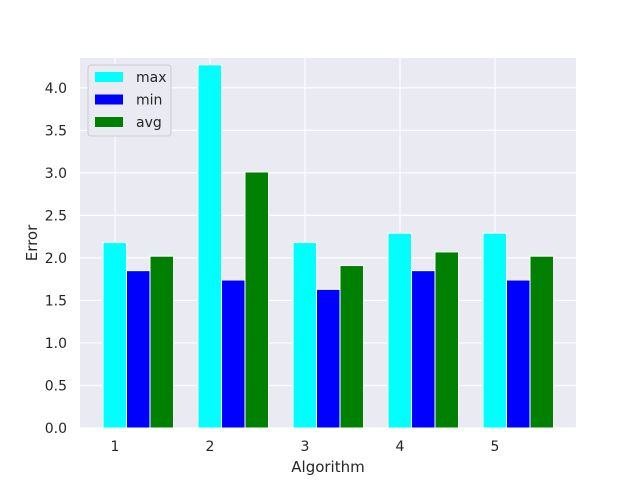 The height and width of the screenshot is (480, 640). Describe the element at coordinates (115, 447) in the screenshot. I see `x-tick-label: 1` at that location.